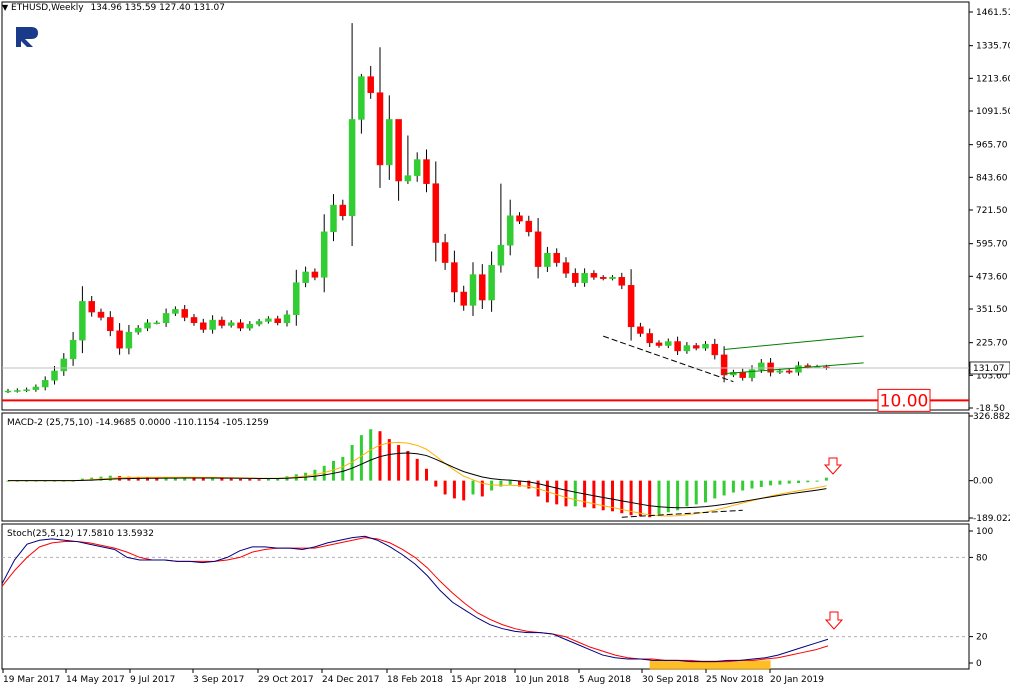 This screenshot has height=690, width=1010. I want to click on dropdown-triangle-icon: ▼, so click(5, 7).